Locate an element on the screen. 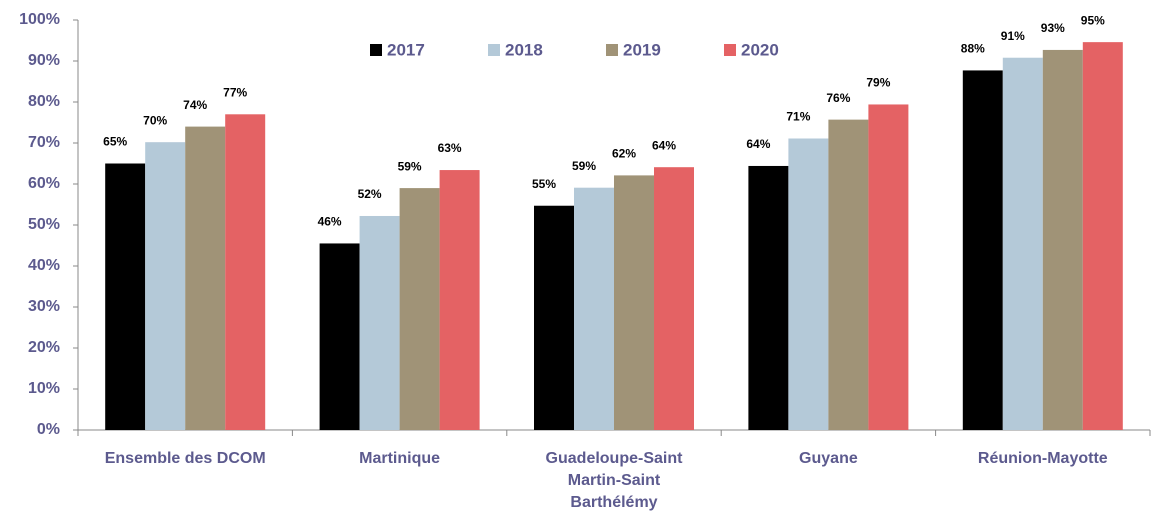 This screenshot has width=1164, height=521. y-tick-label: 80% is located at coordinates (44, 101).